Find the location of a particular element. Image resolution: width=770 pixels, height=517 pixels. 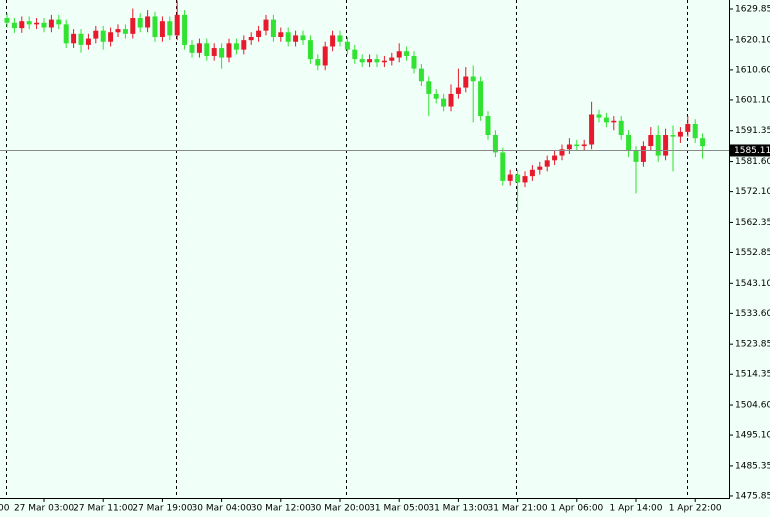

y-tick-label: 1591.35 is located at coordinates (752, 131).